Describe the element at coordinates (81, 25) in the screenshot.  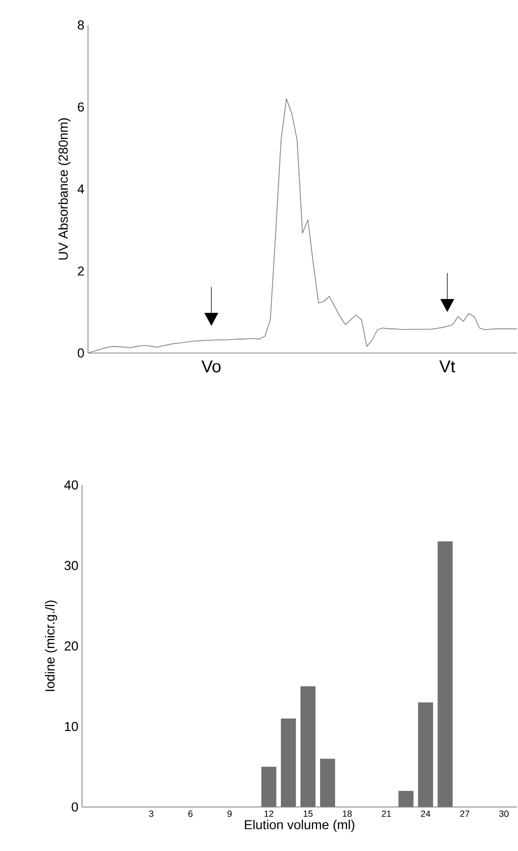
I see `y-tick-label: 8` at that location.